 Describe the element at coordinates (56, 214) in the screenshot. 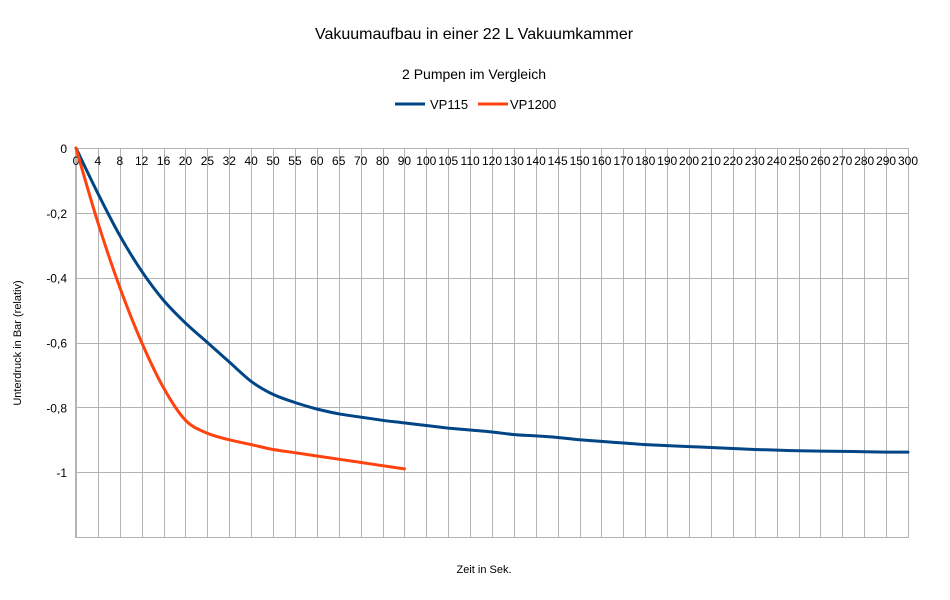

I see `y-tick-label: -0,2` at that location.